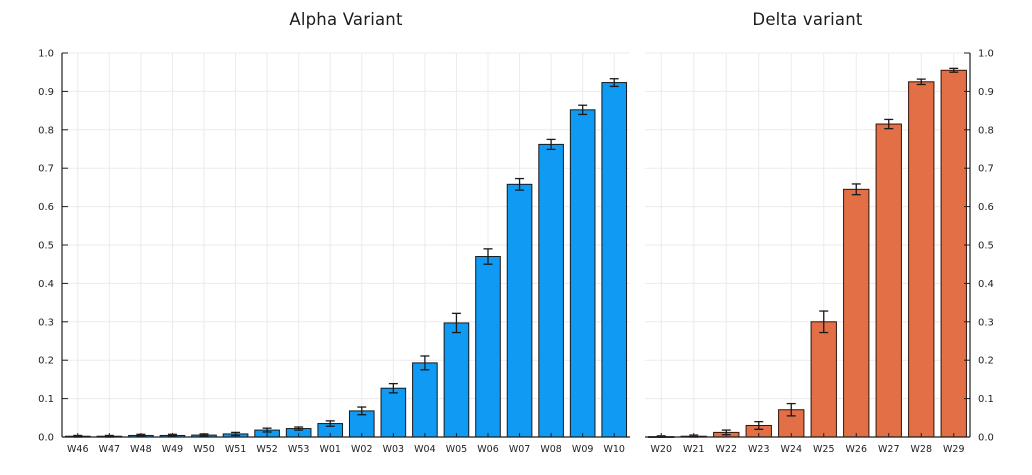 Image resolution: width=1032 pixels, height=475 pixels. I want to click on error-bar-W01, so click(330, 423).